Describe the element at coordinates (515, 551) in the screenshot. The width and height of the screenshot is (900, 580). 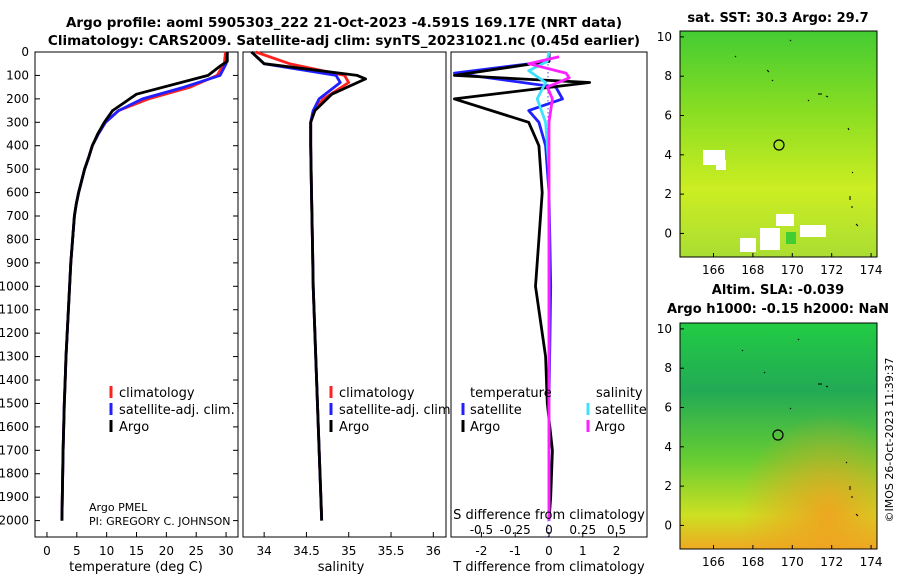
I see `x-tick-label: -1` at that location.